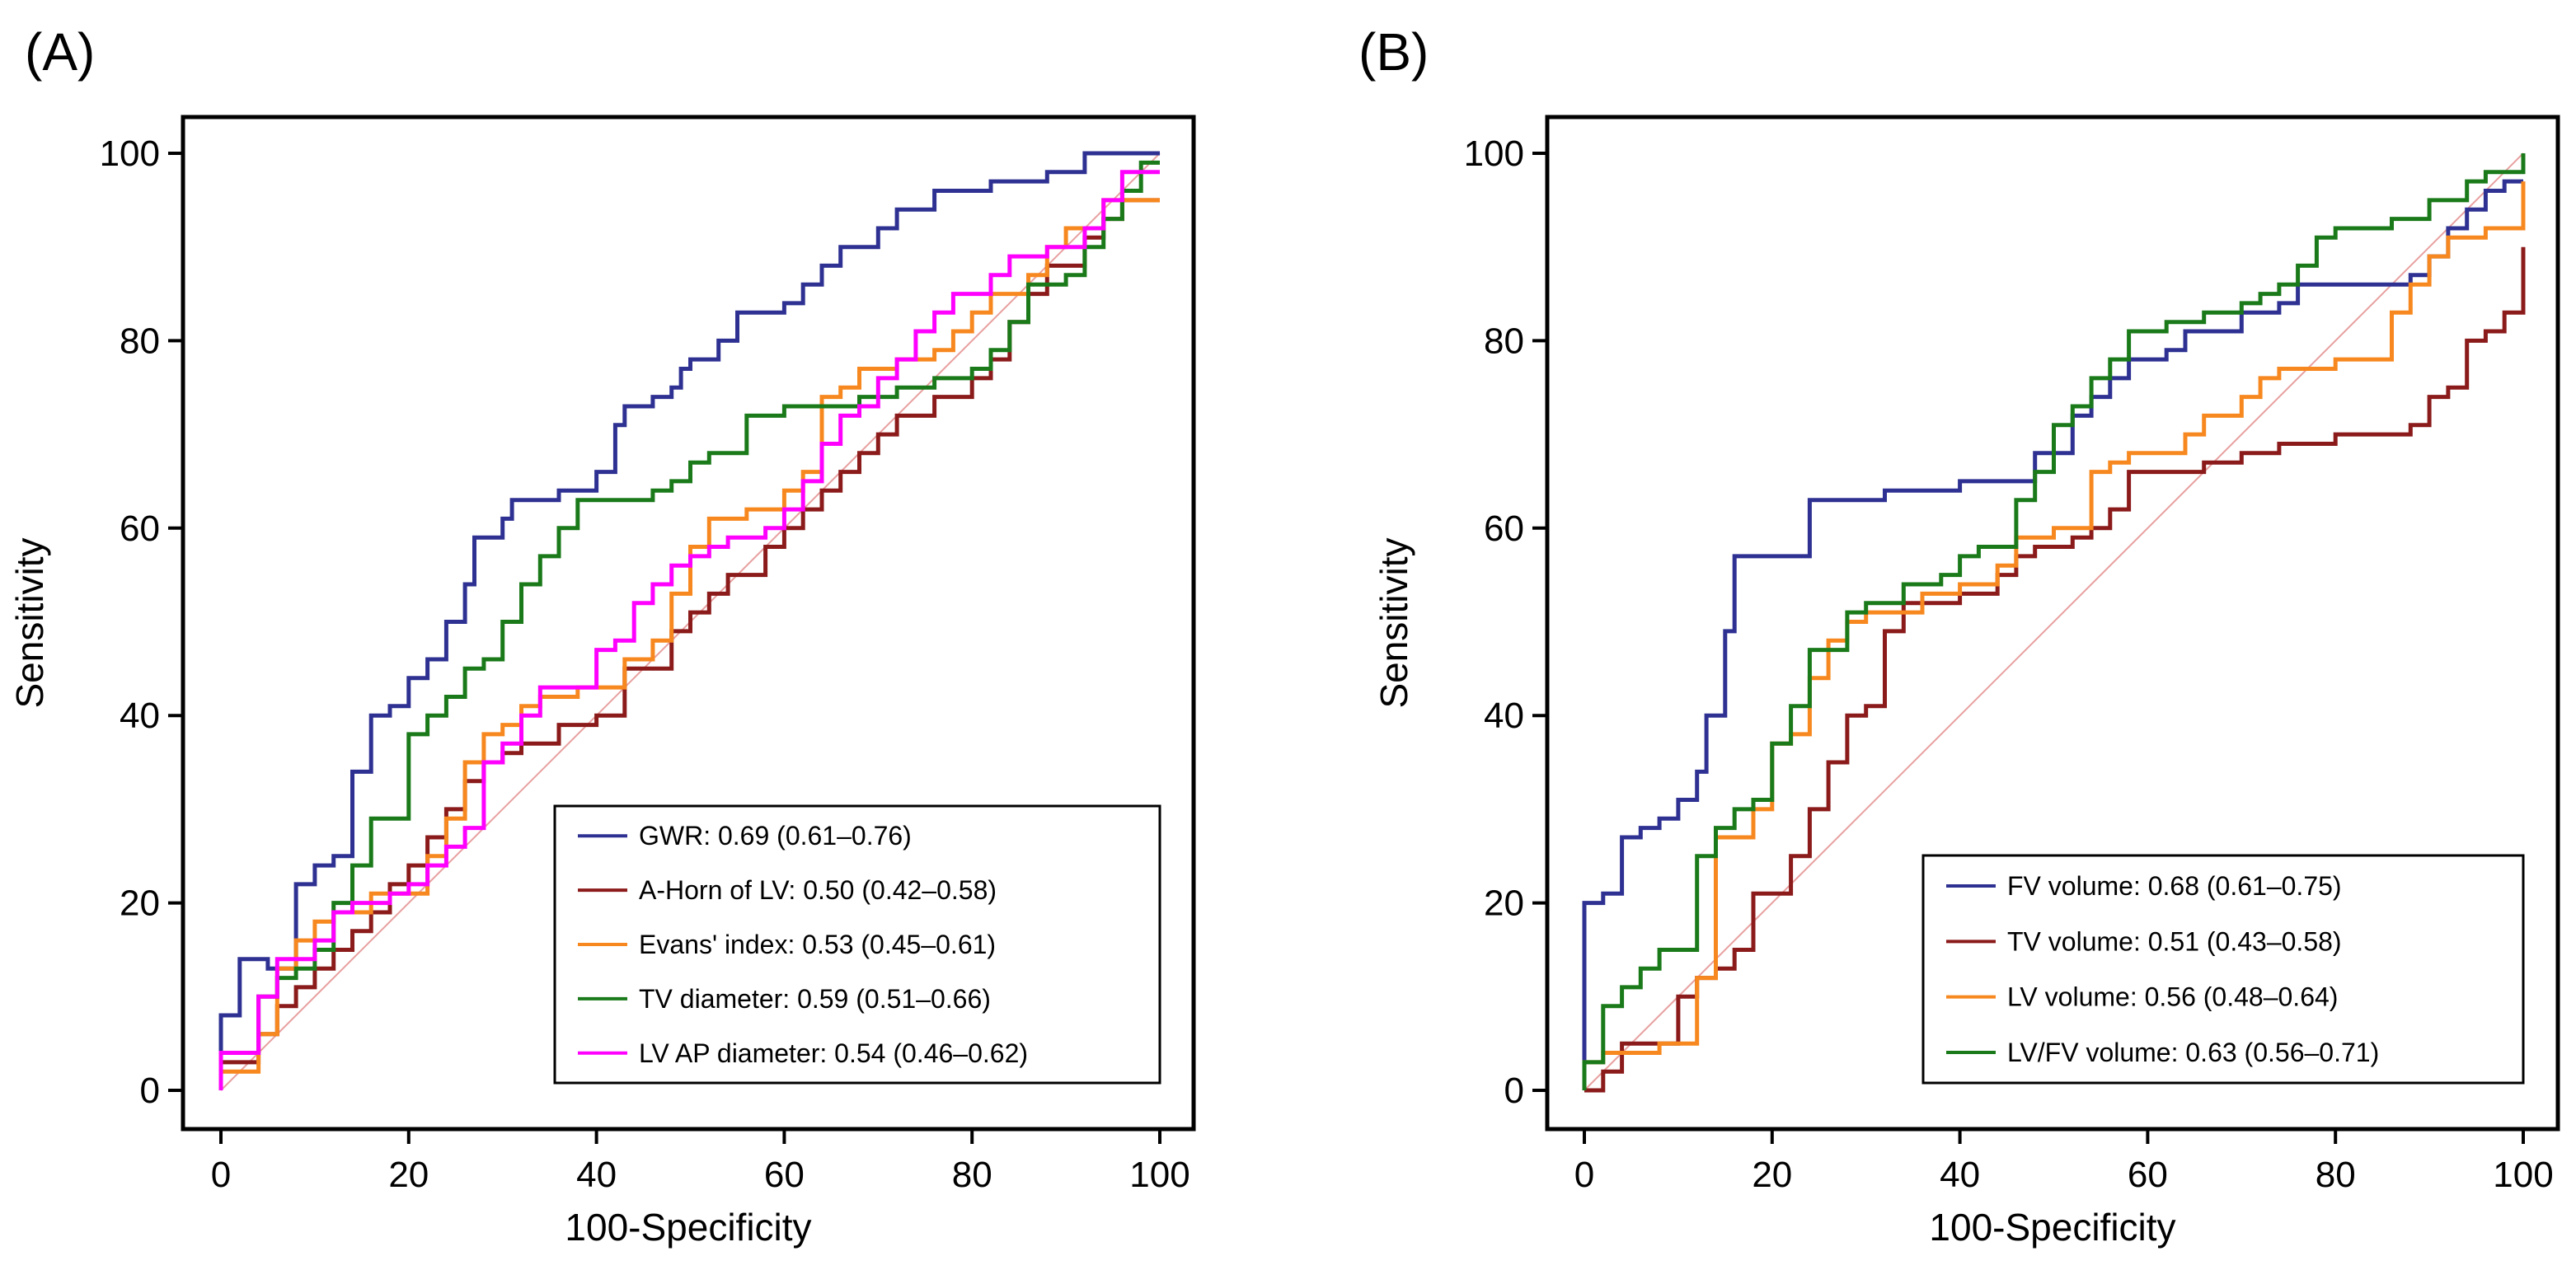  Describe the element at coordinates (2193, 1052) in the screenshot. I see `legend-entry: LV/FV volume: 0.63 (0.56–0.71)` at that location.